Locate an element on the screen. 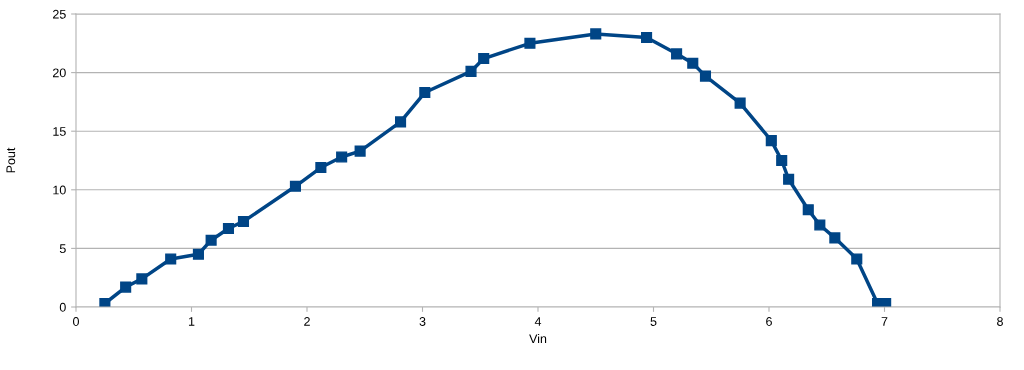 This screenshot has height=370, width=1024. x-tick-label: 2 is located at coordinates (307, 321).